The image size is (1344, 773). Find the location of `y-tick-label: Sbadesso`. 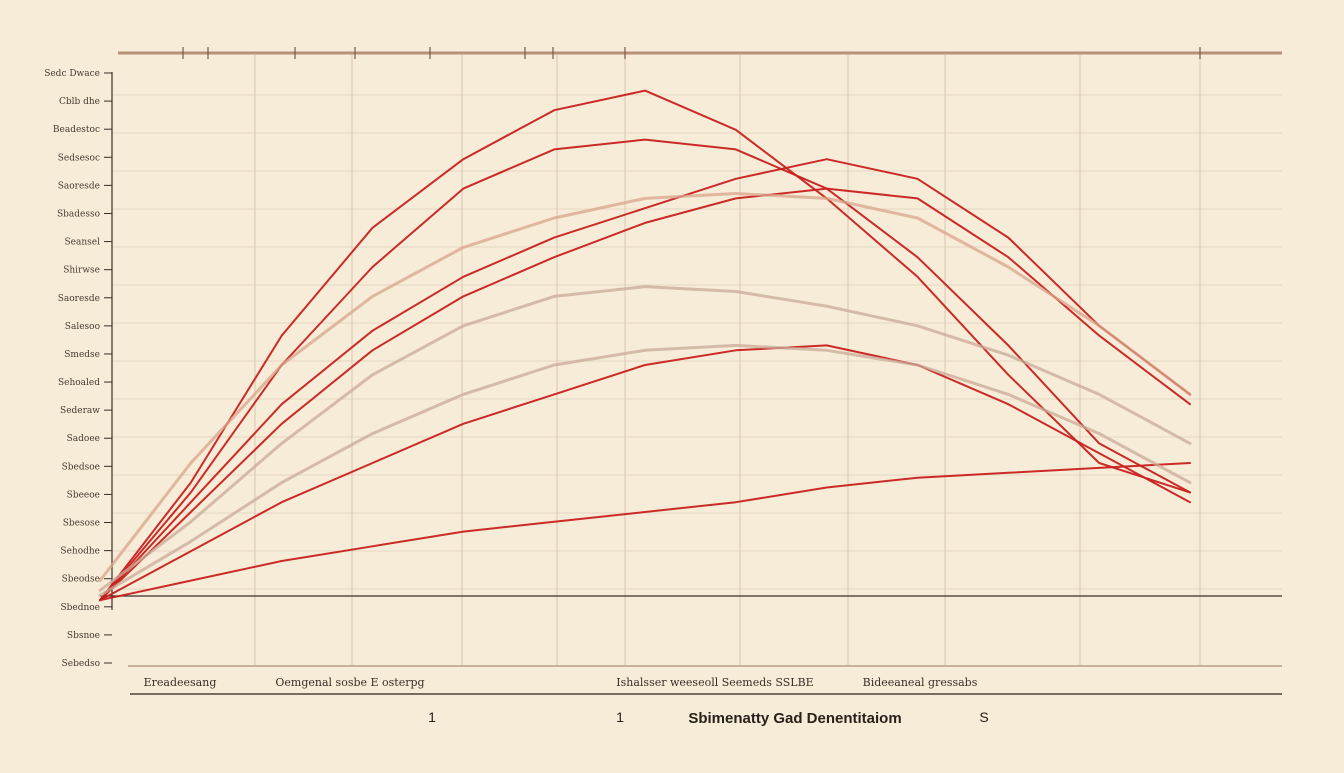

y-tick-label: Sbadesso is located at coordinates (78, 214).